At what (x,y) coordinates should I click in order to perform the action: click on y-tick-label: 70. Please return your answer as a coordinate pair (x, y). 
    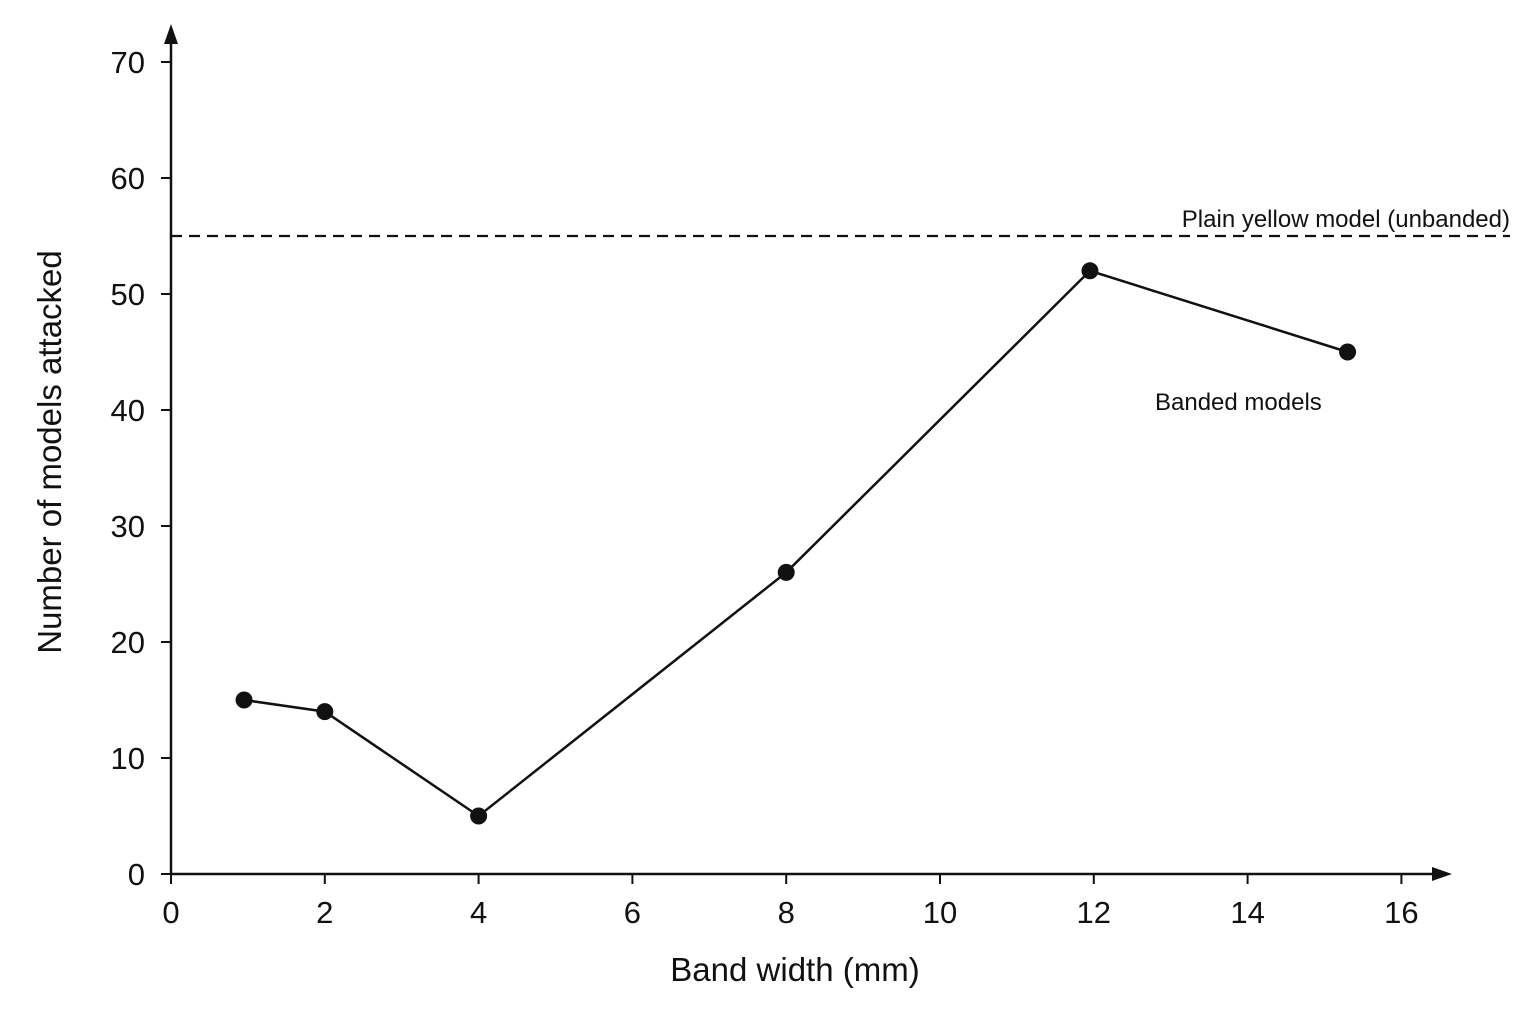
    Looking at the image, I should click on (128, 62).